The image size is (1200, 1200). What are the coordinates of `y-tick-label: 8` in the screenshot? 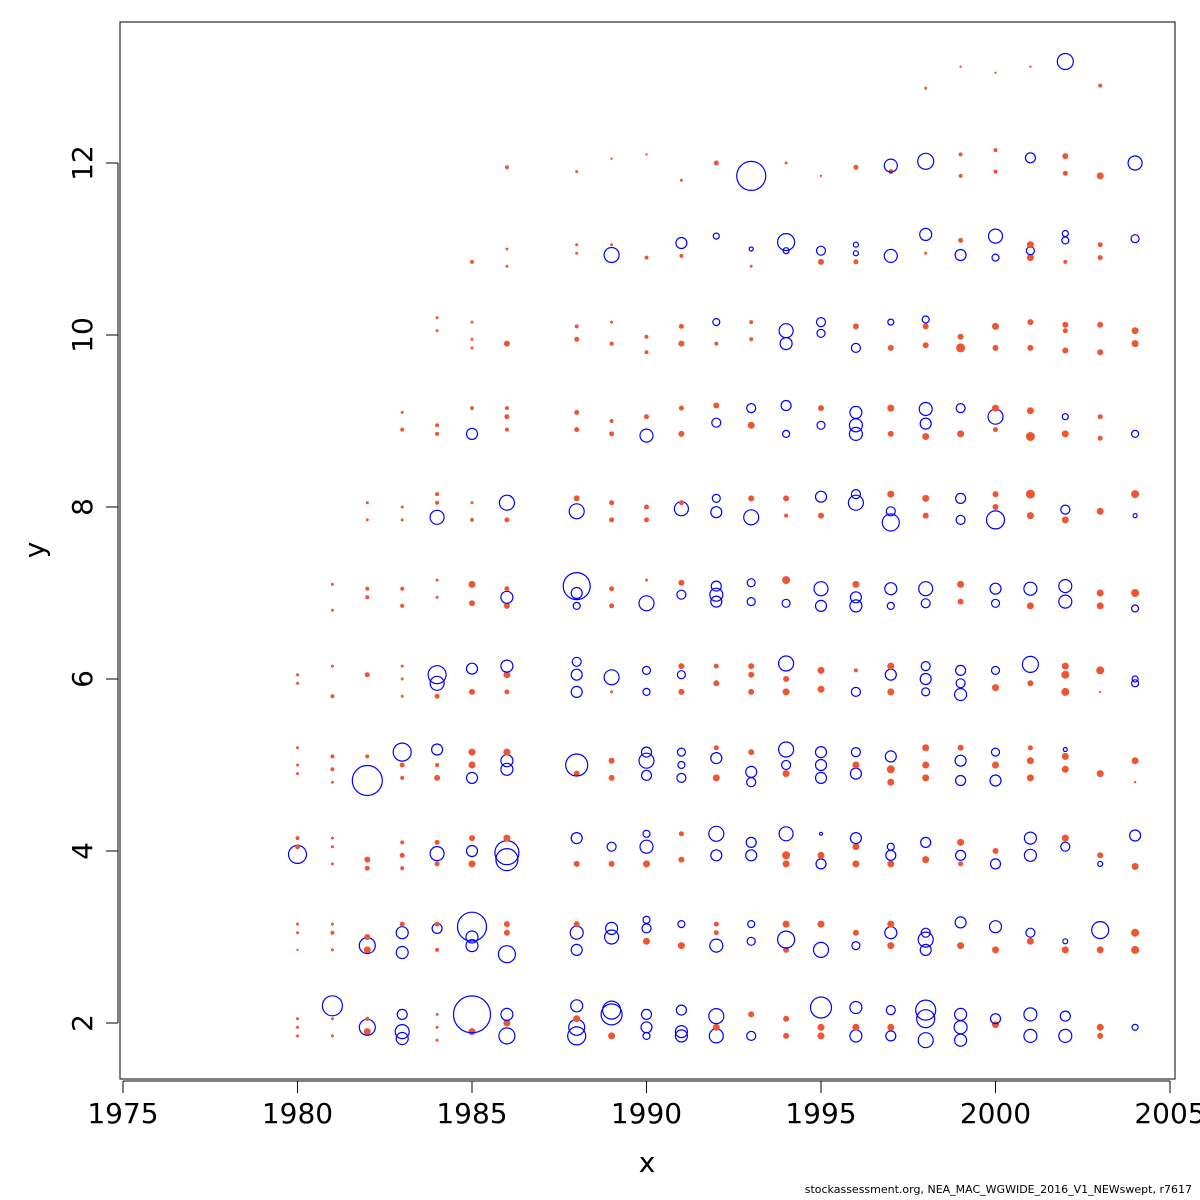 It's located at (82, 507).